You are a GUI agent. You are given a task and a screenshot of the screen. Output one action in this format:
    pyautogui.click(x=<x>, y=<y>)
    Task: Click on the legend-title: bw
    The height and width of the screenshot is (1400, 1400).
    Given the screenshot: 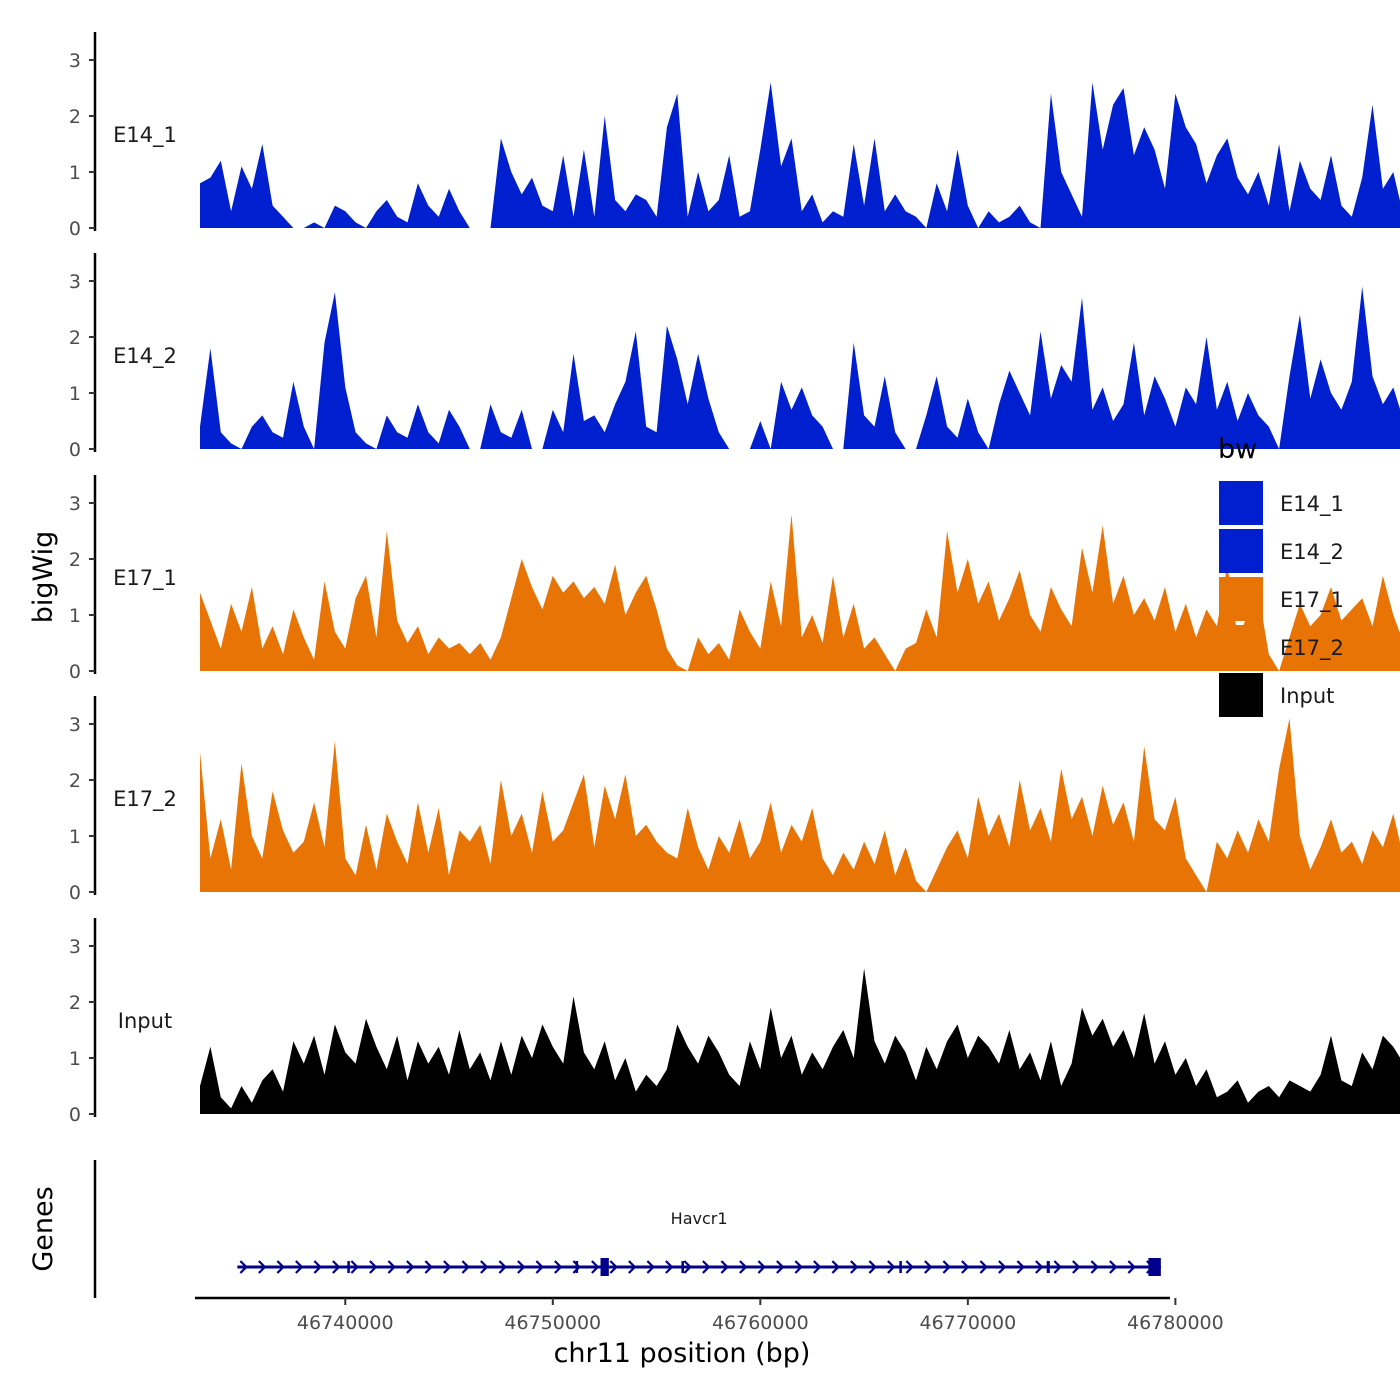 What is the action you would take?
    pyautogui.click(x=1237, y=449)
    